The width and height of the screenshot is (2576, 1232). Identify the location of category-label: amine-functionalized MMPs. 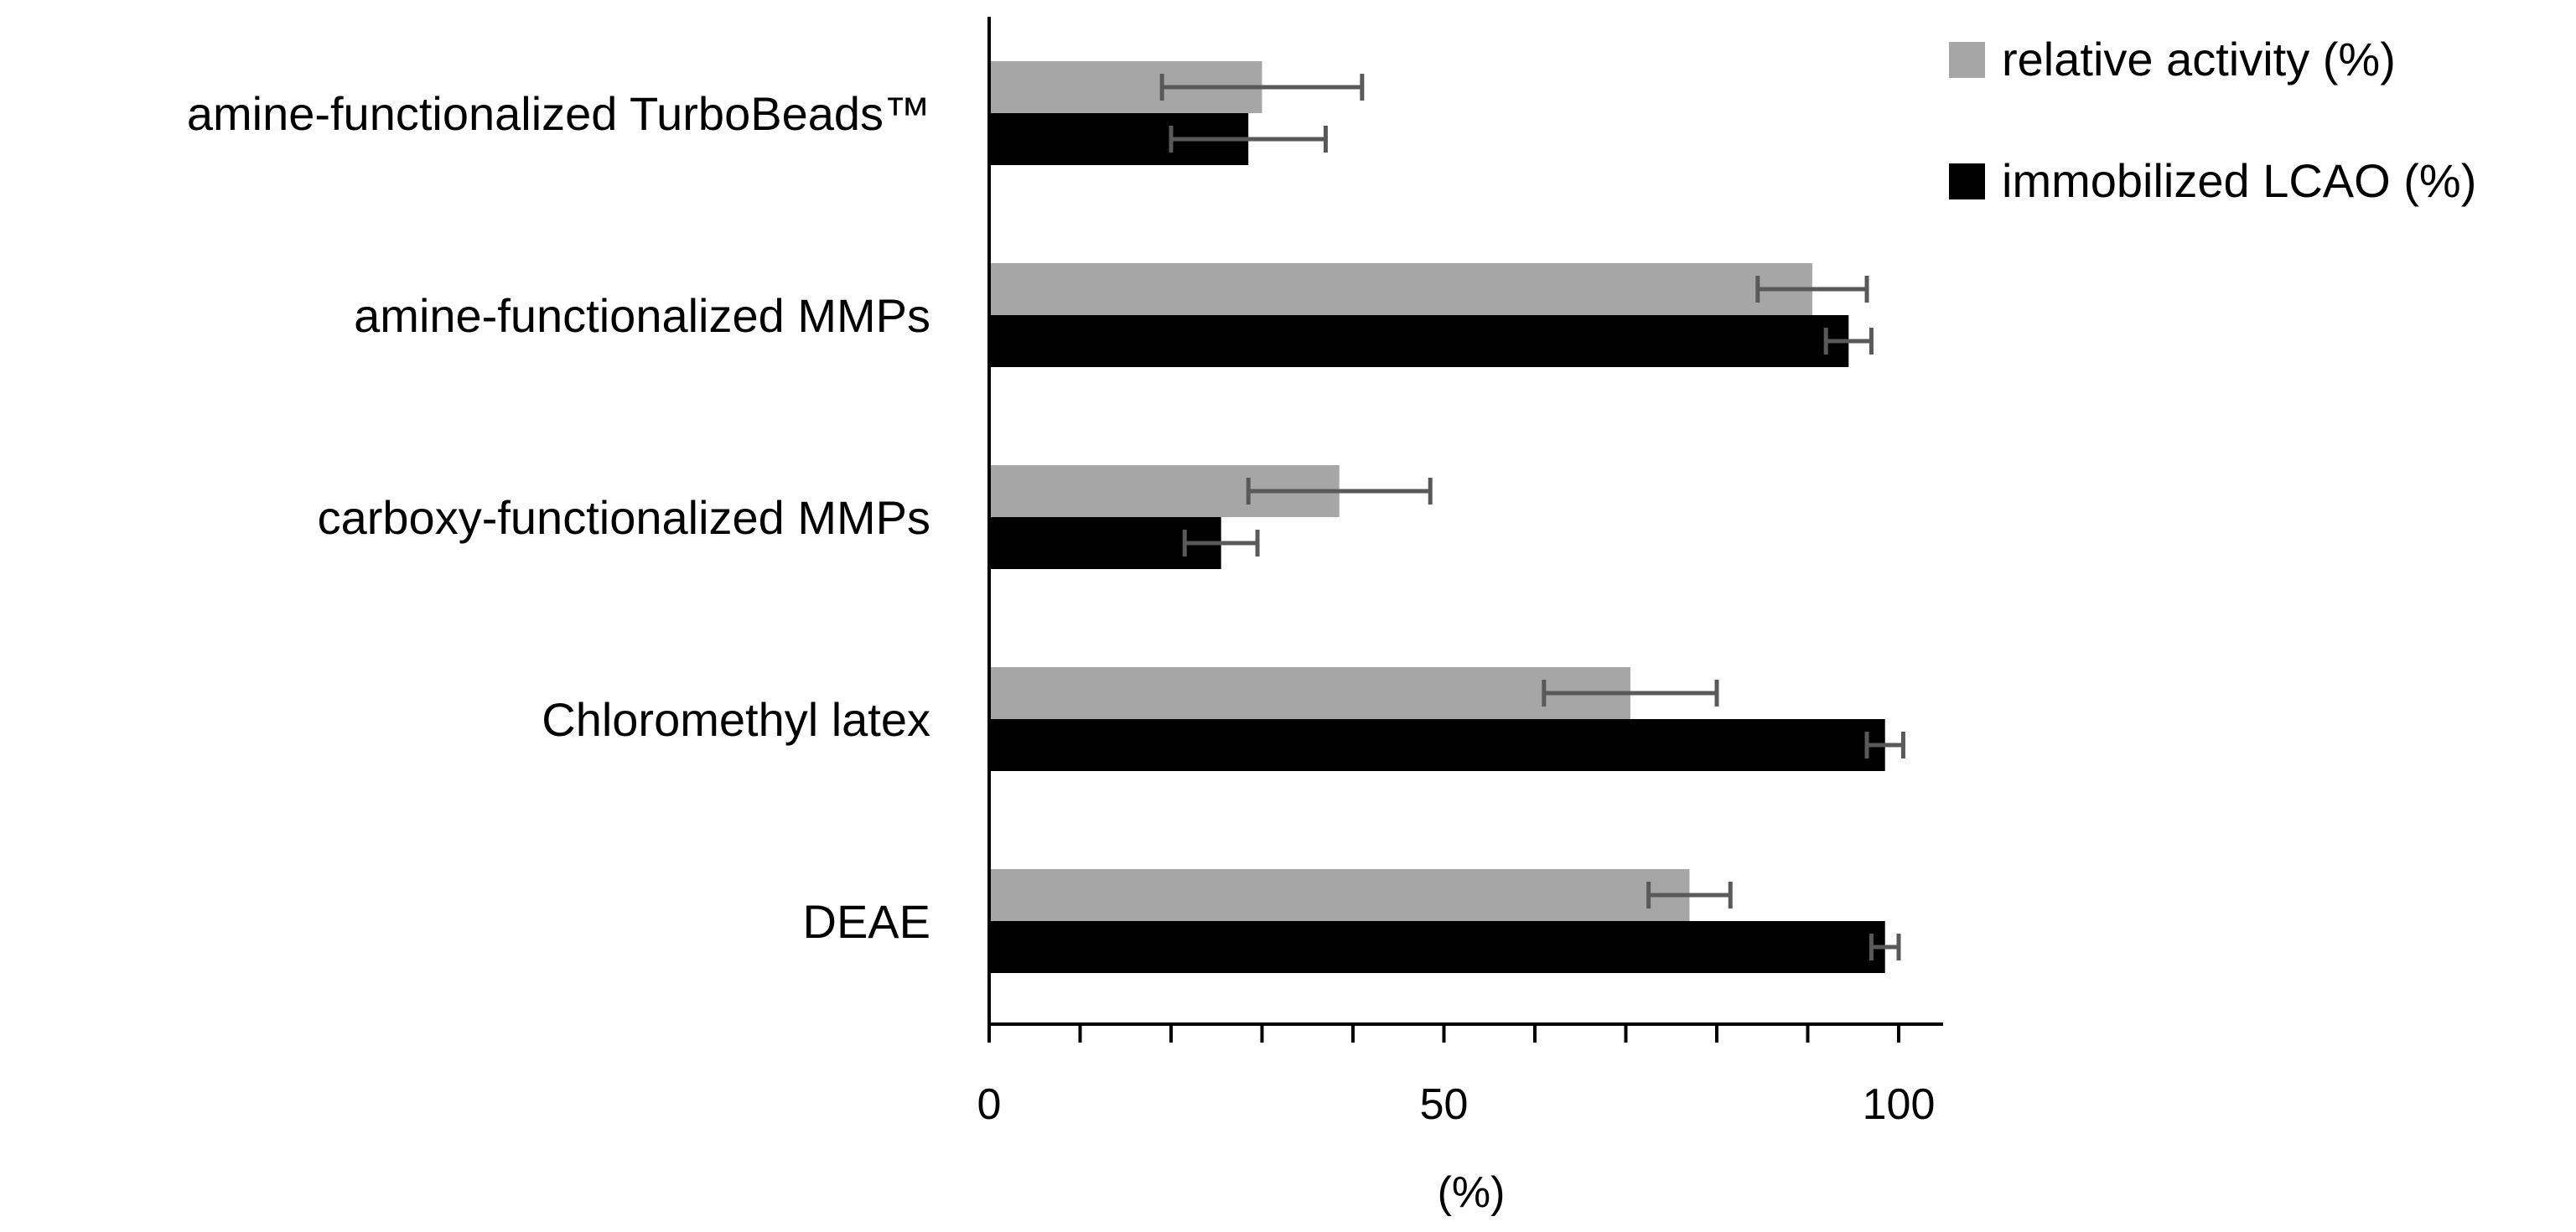
(642, 315).